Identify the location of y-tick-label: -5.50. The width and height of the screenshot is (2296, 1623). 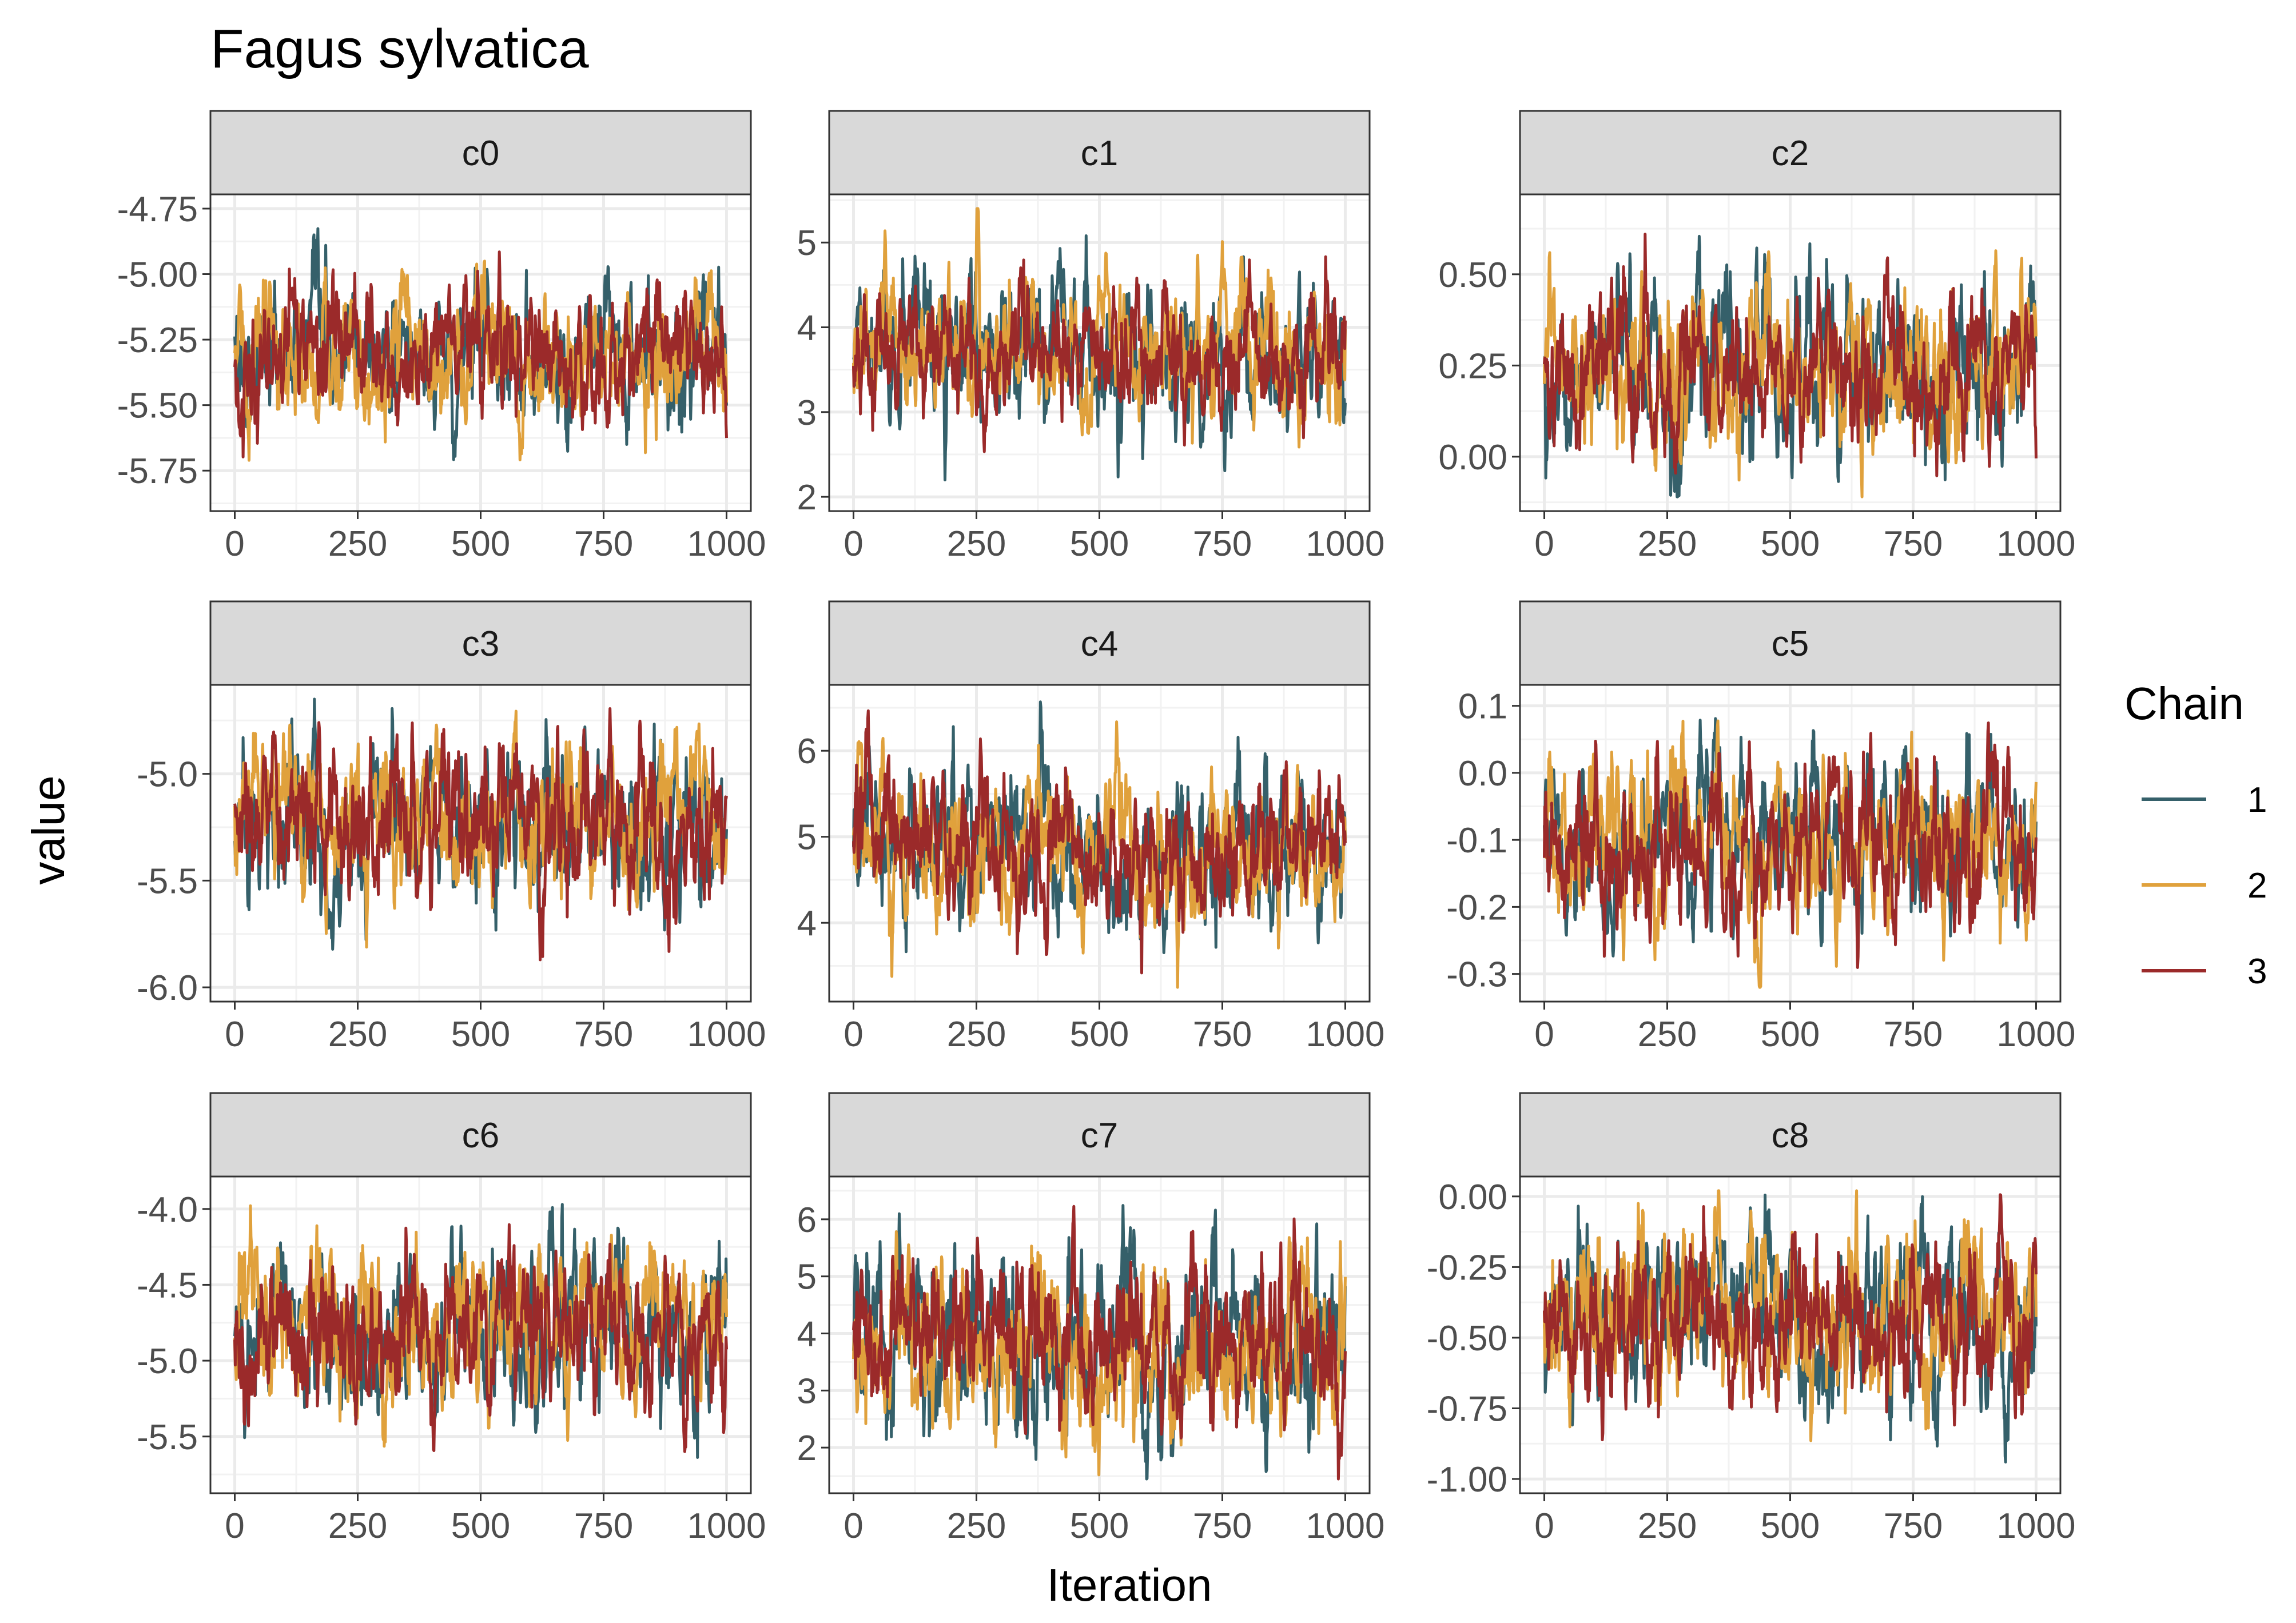
(158, 406).